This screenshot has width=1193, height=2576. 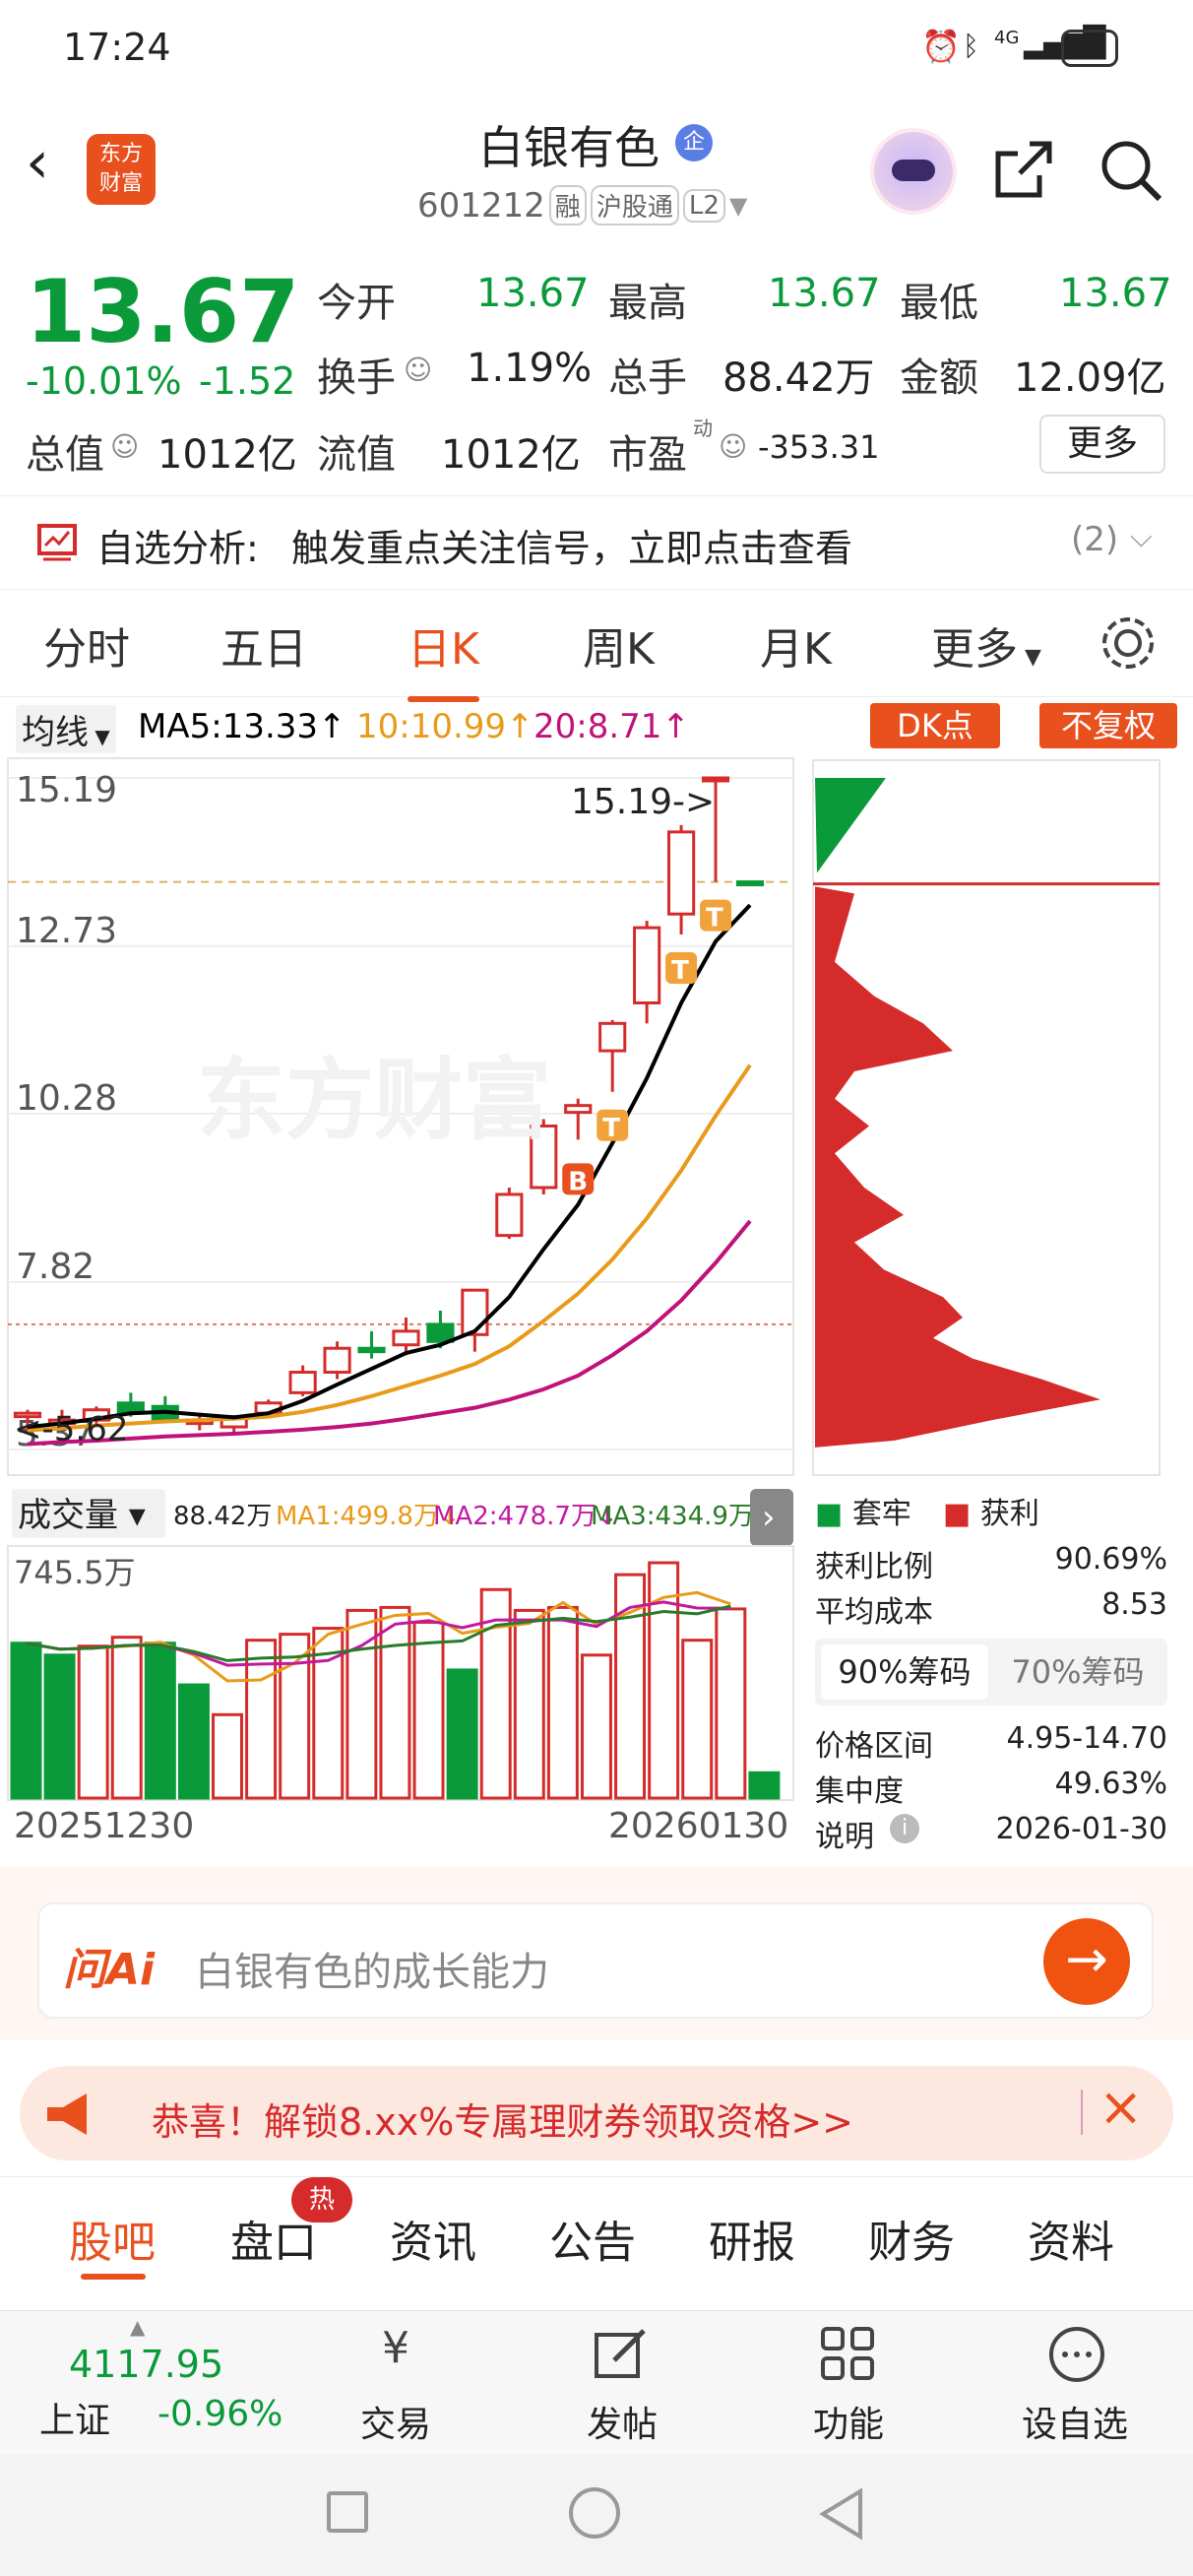 I want to click on ma20-value: 20:8.71↑, so click(x=612, y=726).